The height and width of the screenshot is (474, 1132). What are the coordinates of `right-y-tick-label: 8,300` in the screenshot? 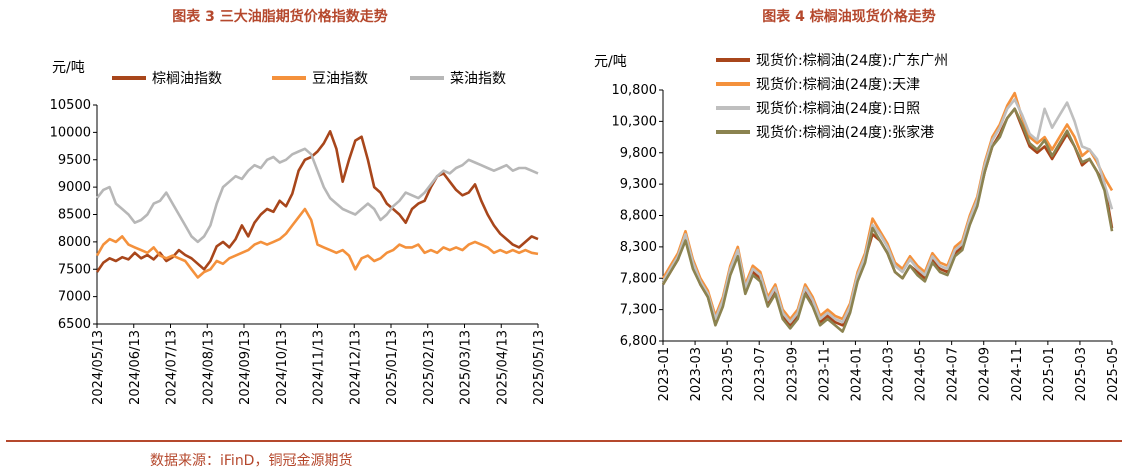 It's located at (638, 247).